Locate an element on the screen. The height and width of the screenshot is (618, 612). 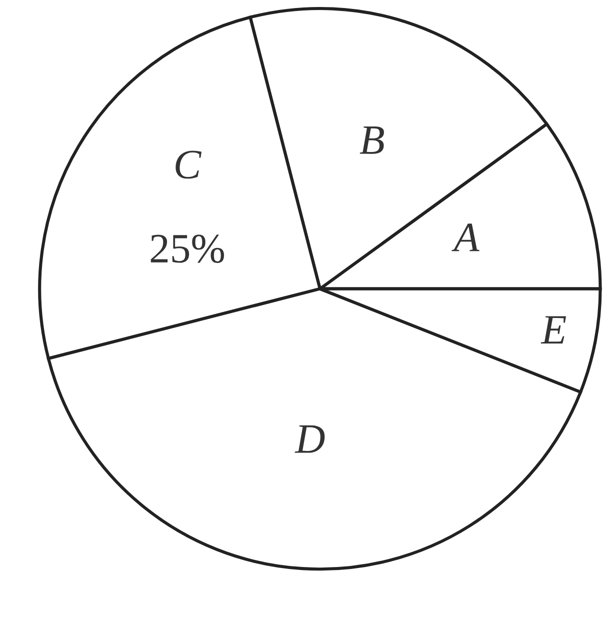
slice-label: D is located at coordinates (309, 439).